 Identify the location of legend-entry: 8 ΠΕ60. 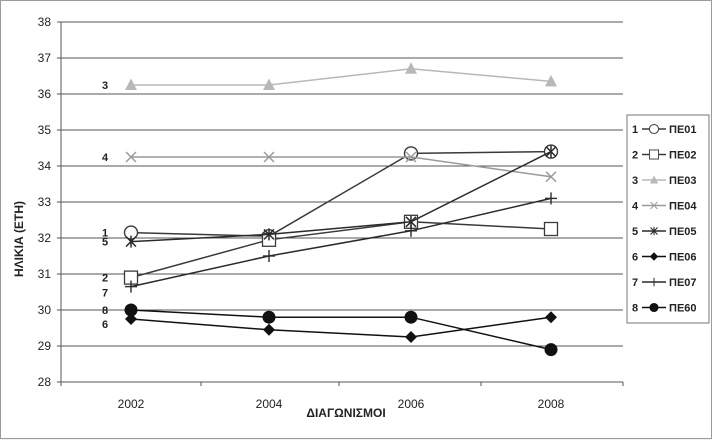
(664, 309).